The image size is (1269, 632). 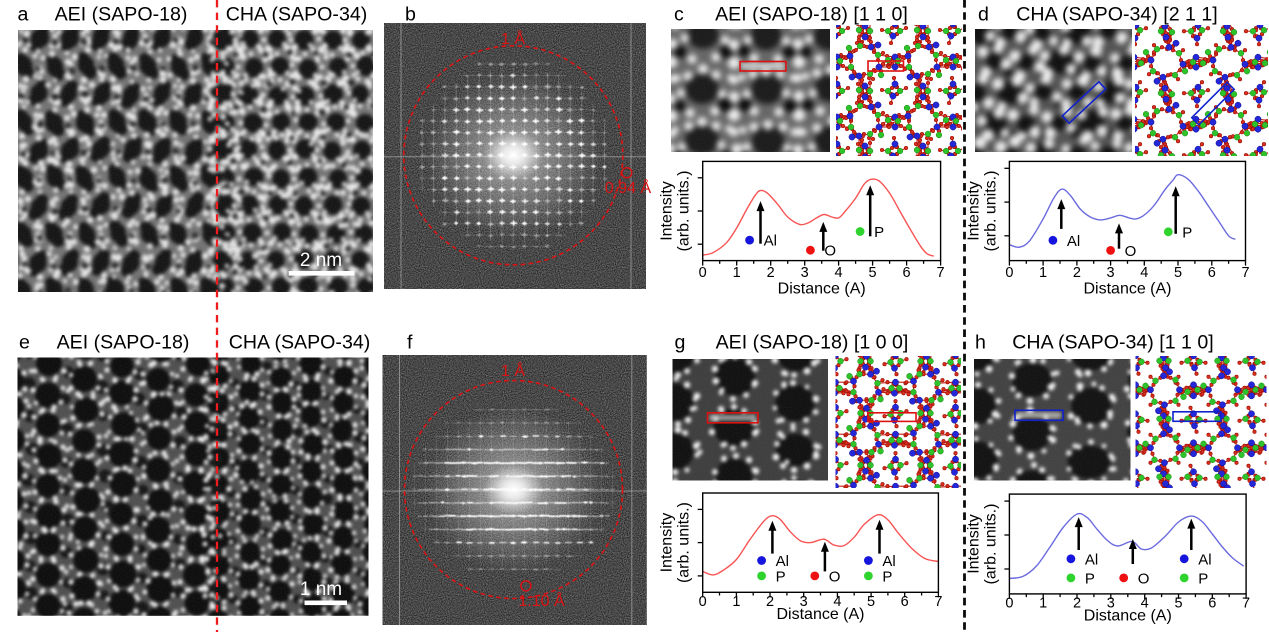 What do you see at coordinates (628, 187) in the screenshot?
I see `svg-text: 0.94 Å` at bounding box center [628, 187].